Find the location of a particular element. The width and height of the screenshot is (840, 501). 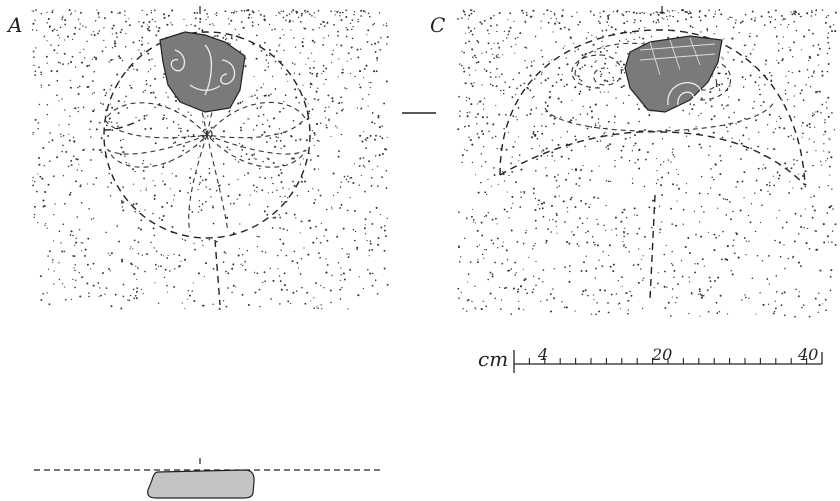

panel-a-center-boss is located at coordinates (207, 134).